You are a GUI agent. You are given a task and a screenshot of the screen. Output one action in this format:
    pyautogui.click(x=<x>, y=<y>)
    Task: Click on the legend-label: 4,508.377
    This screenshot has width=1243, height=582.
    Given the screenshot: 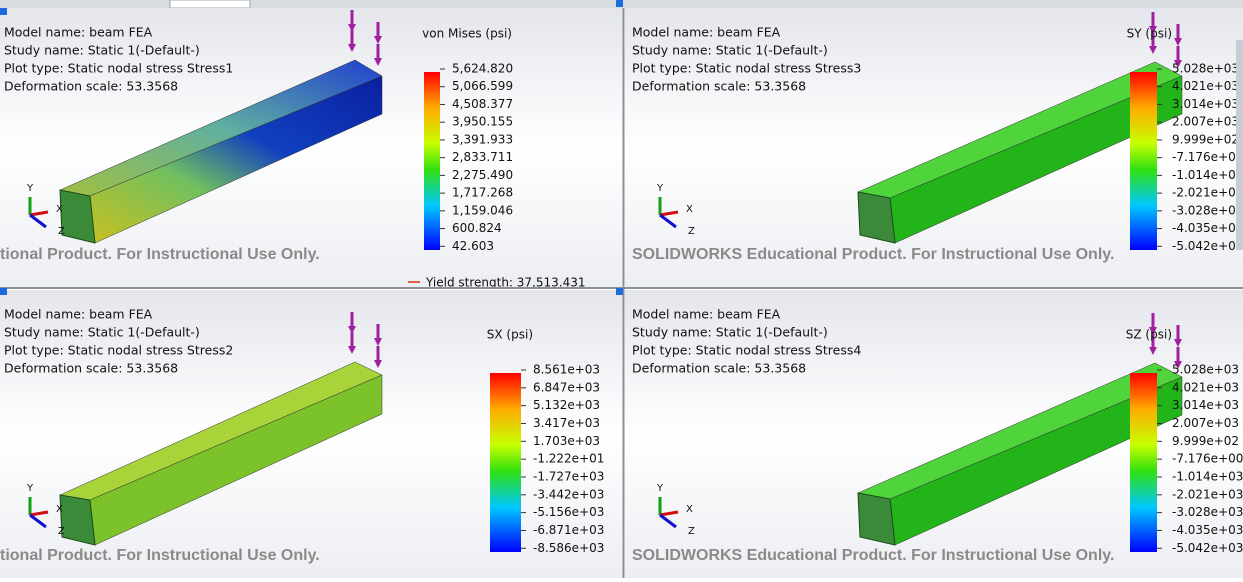 What is the action you would take?
    pyautogui.click(x=482, y=104)
    